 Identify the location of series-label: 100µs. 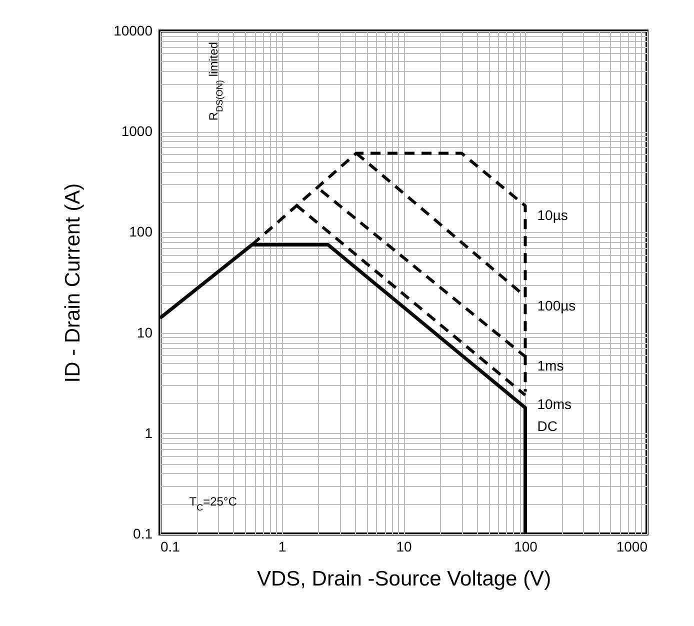
(556, 305).